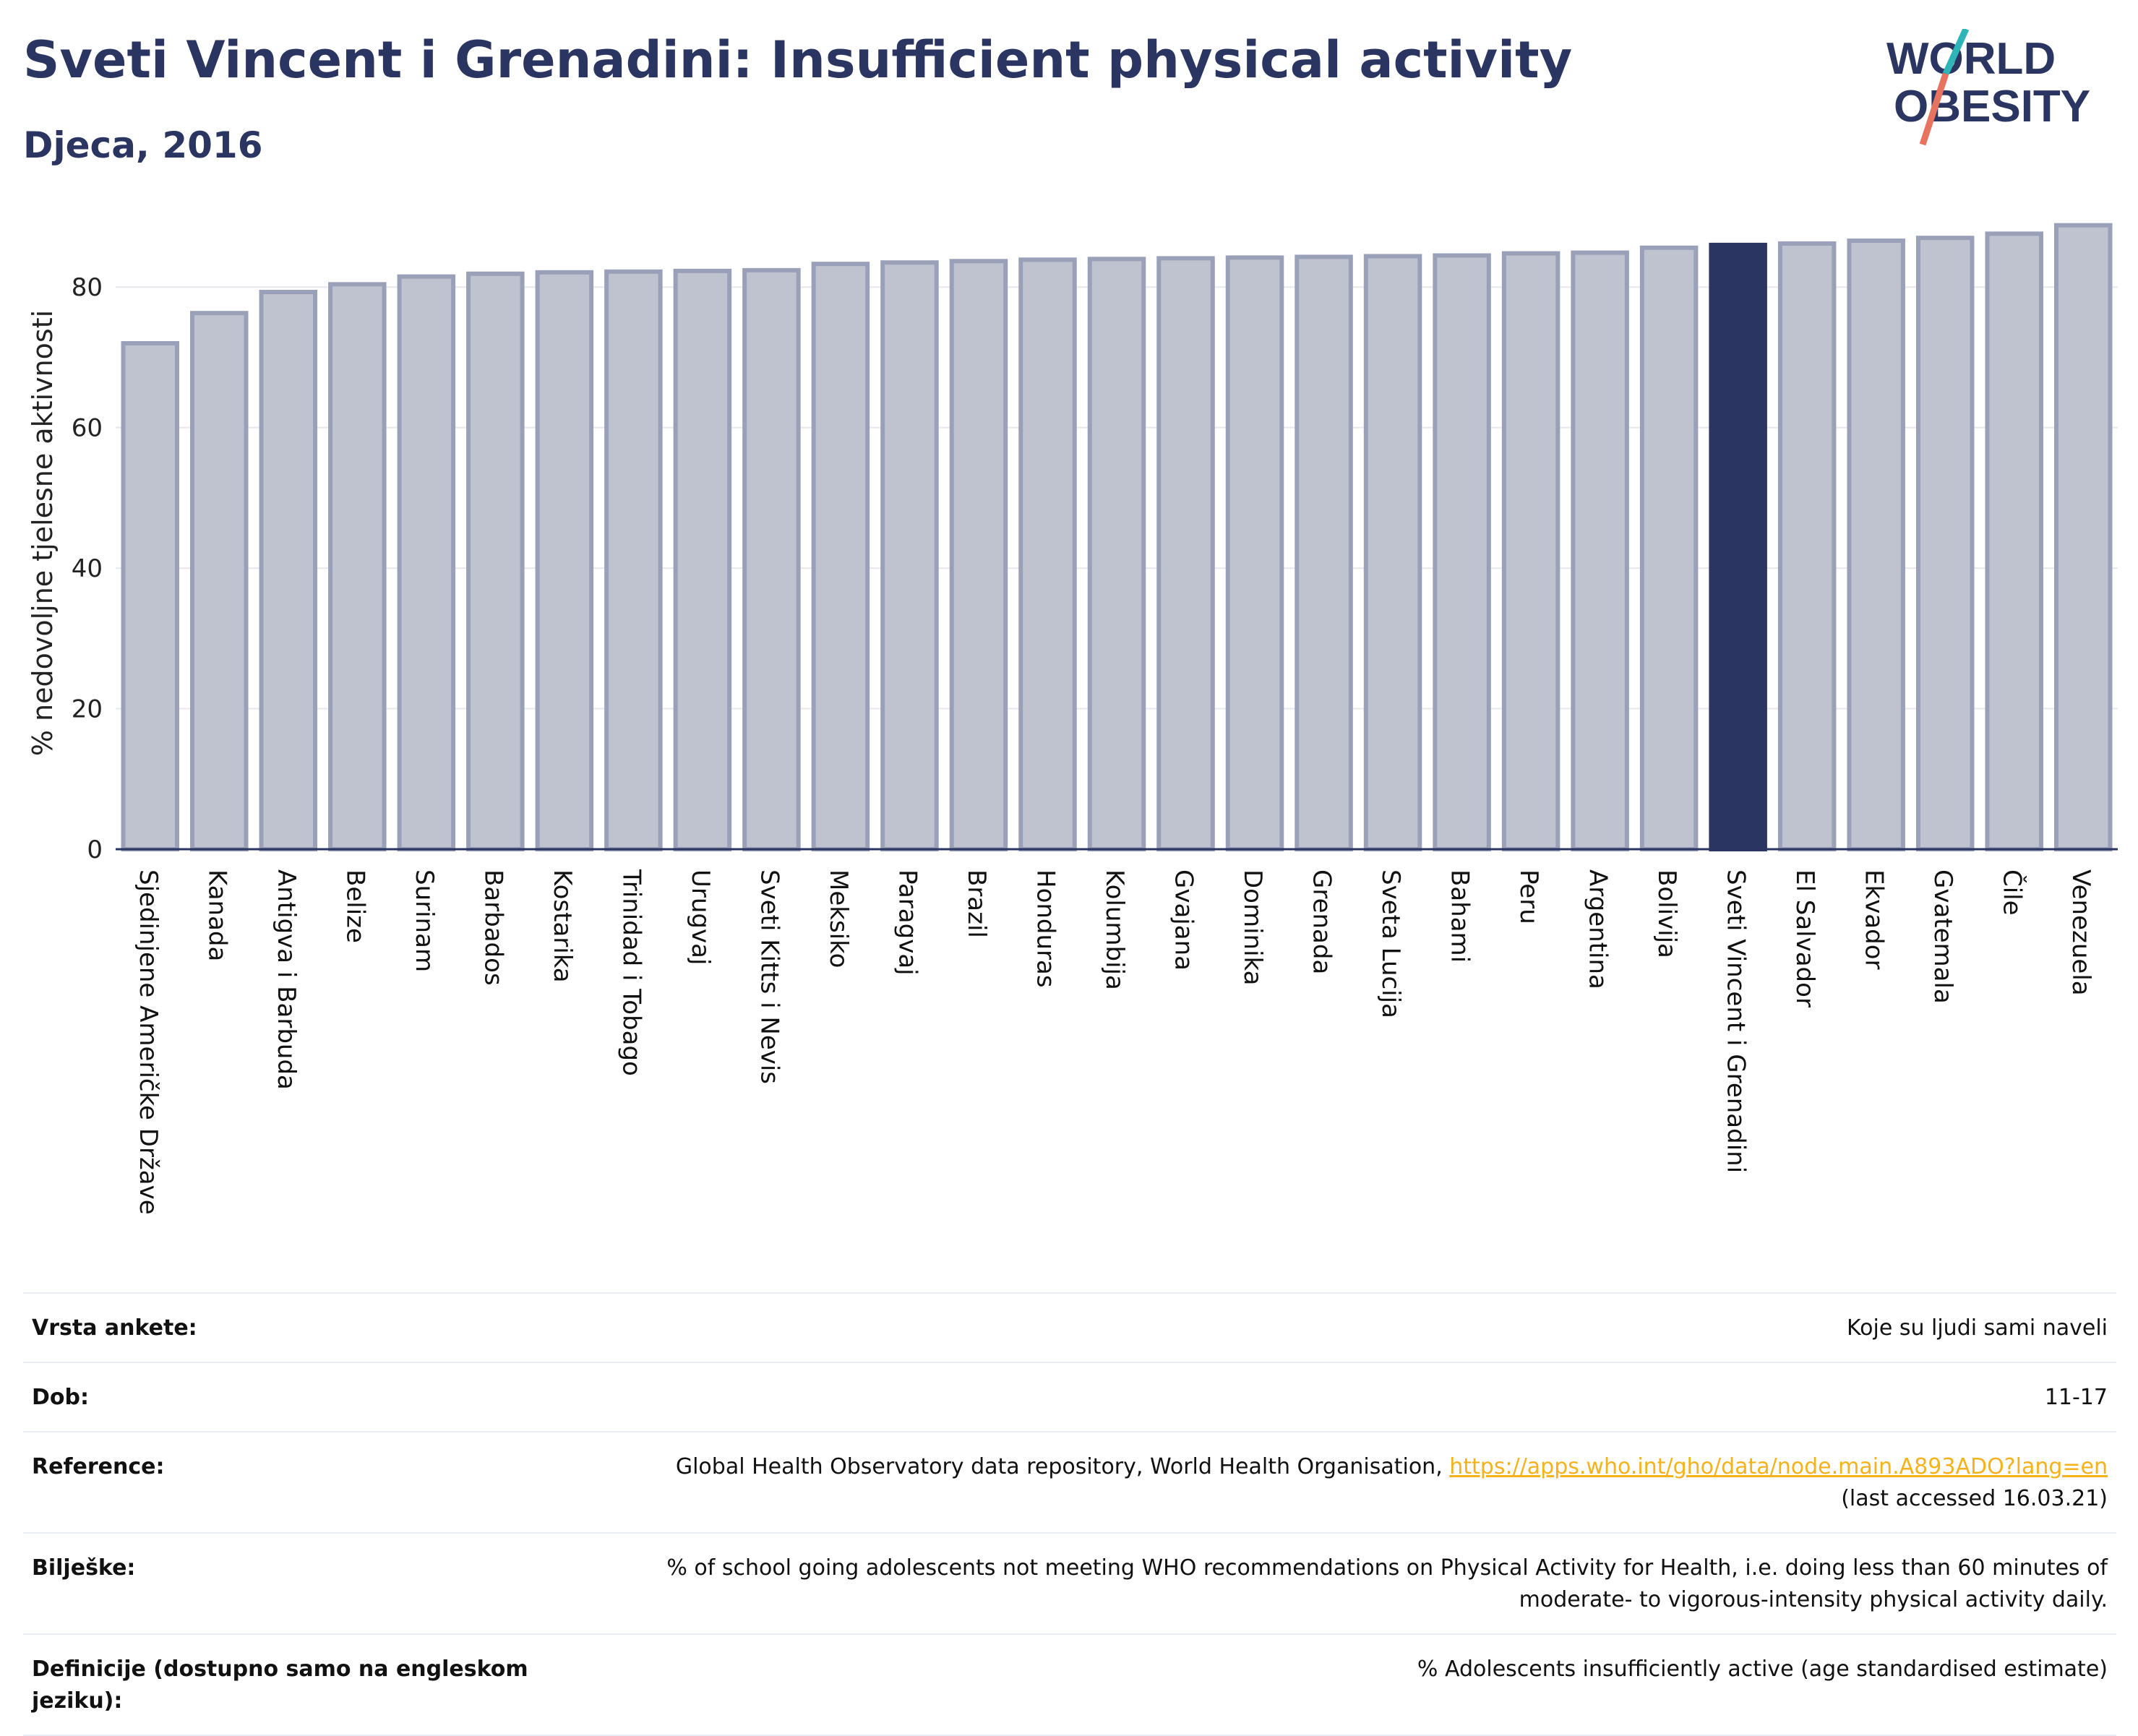 The image size is (2138, 1736). I want to click on x-tick-label: Venezuela, so click(2080, 932).